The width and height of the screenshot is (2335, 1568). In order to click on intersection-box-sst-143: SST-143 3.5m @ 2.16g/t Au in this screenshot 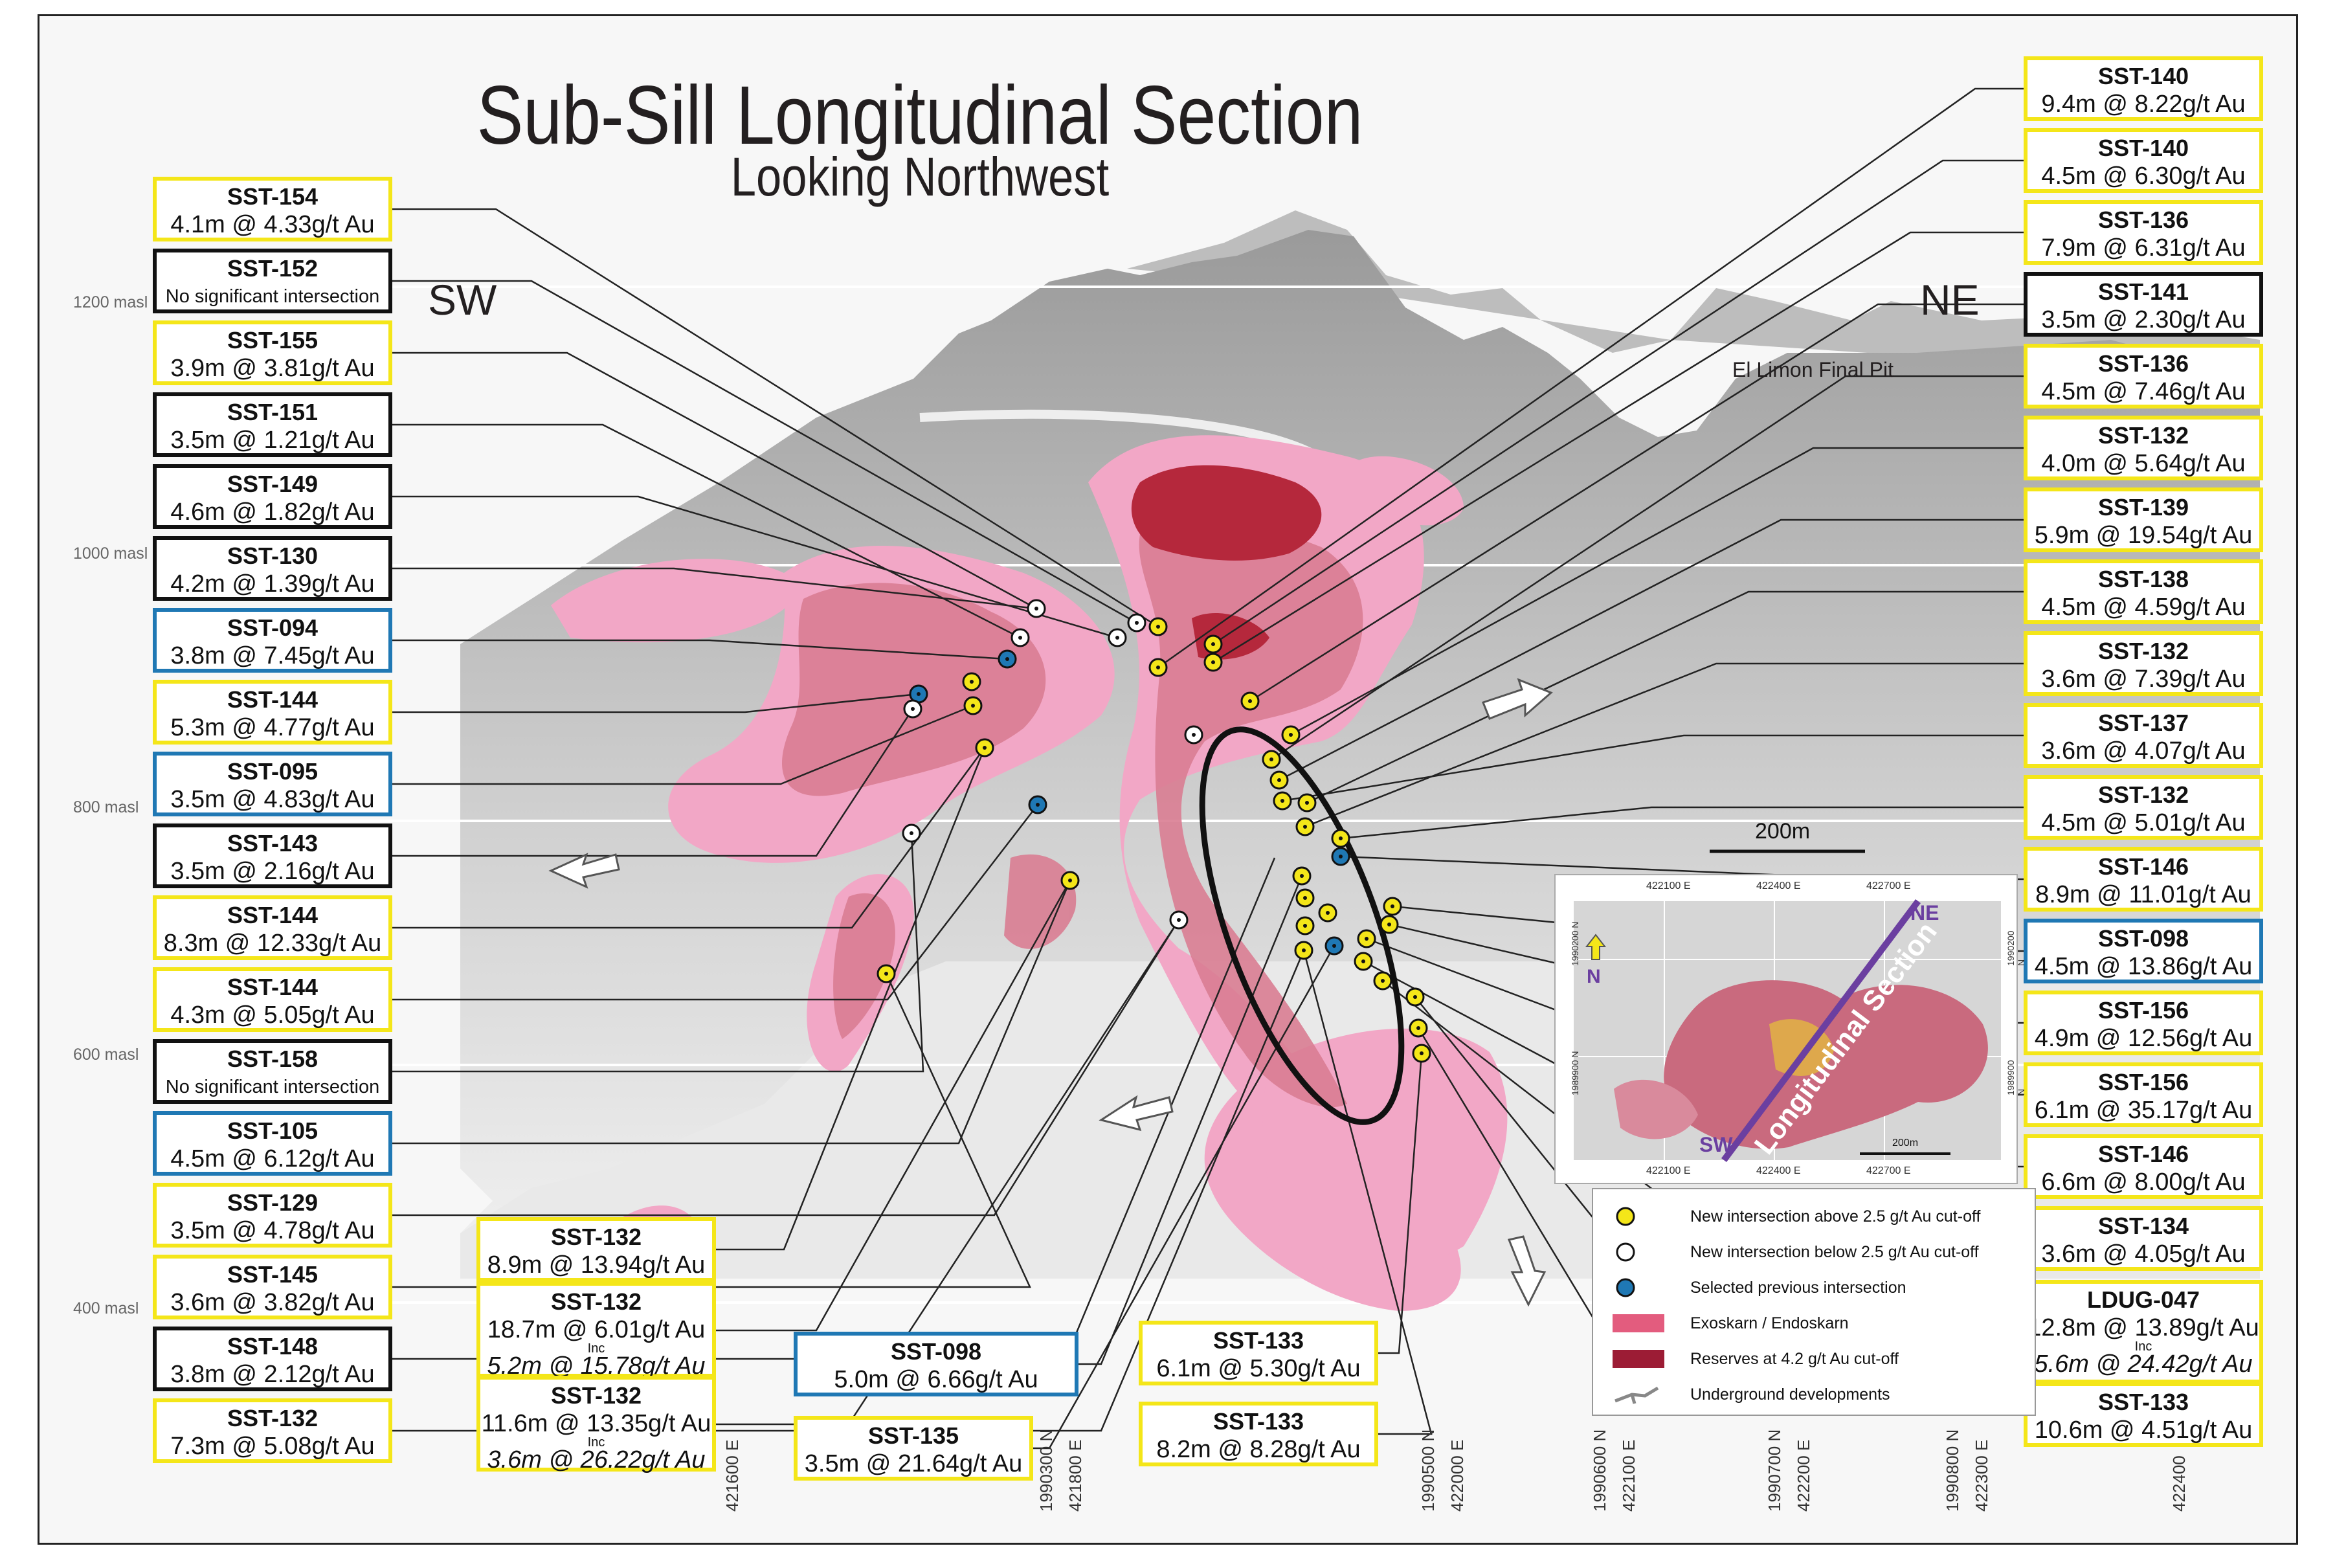, I will do `click(272, 856)`.